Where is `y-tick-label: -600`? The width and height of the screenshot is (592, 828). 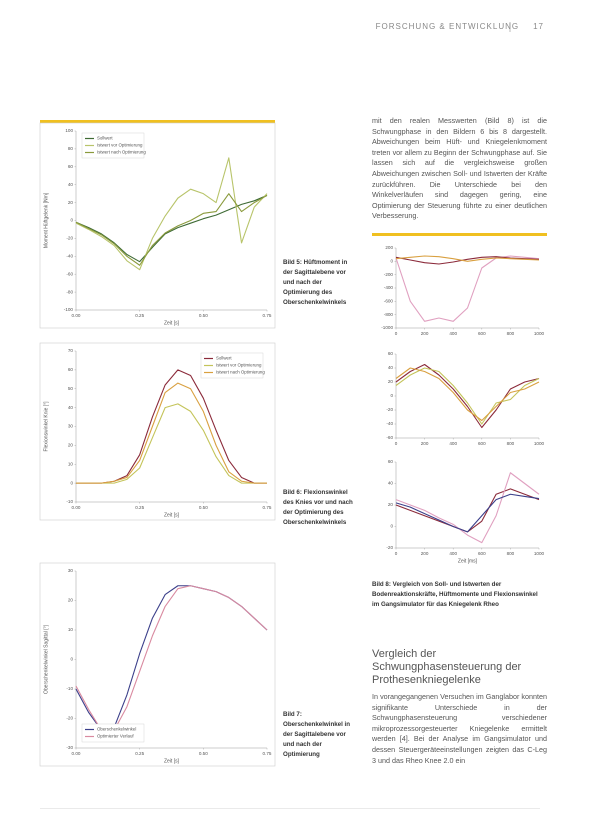
y-tick-label: -600 is located at coordinates (389, 301).